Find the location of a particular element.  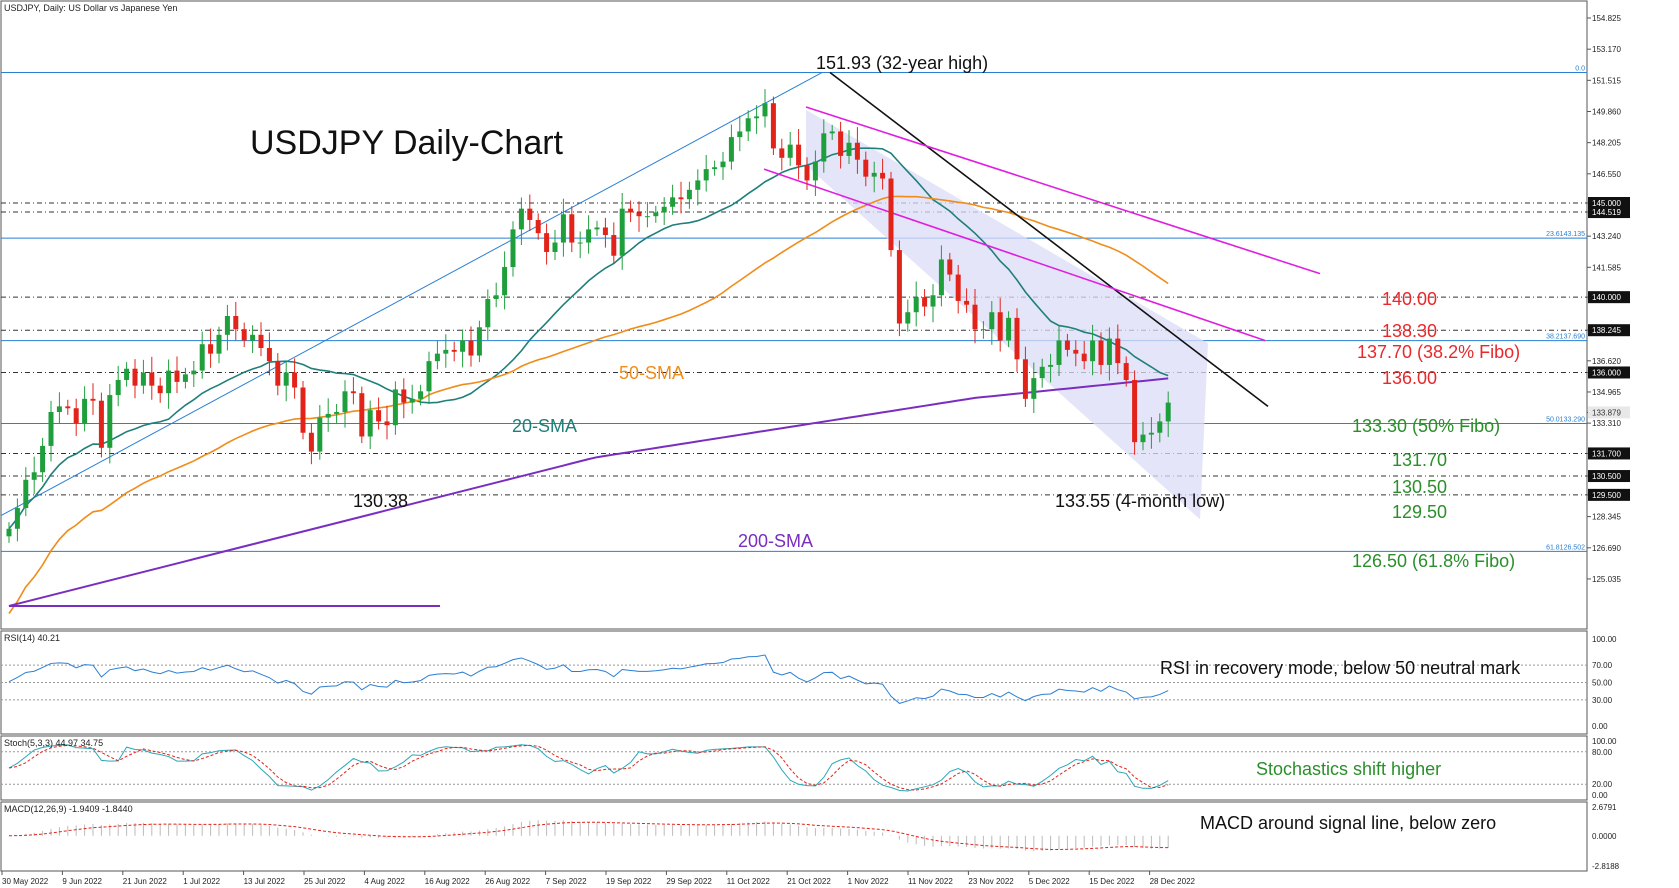

stoch-d-line is located at coordinates (588, 767).